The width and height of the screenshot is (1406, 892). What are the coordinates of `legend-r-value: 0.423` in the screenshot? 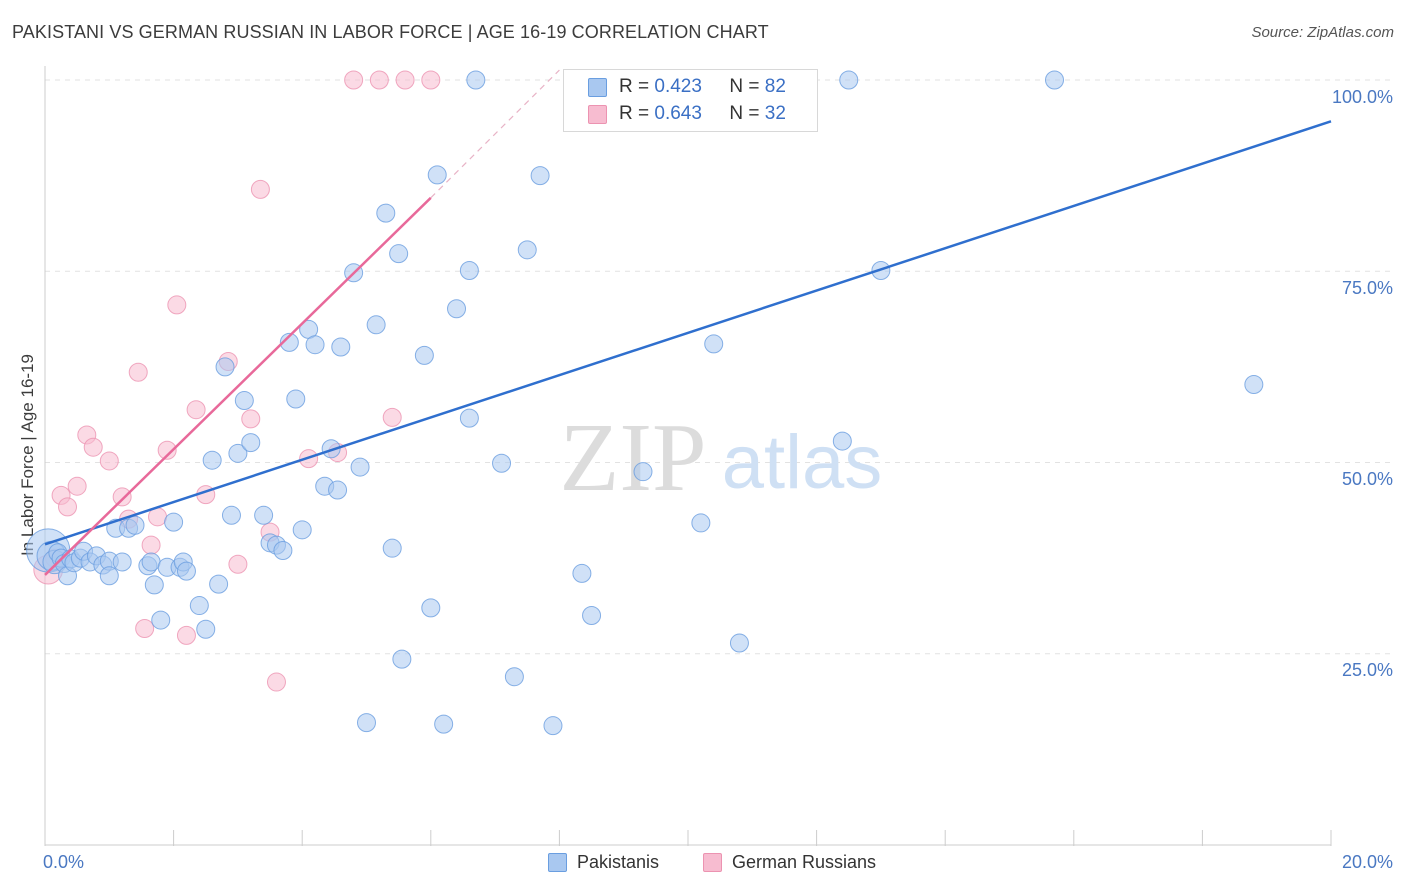 It's located at (678, 86).